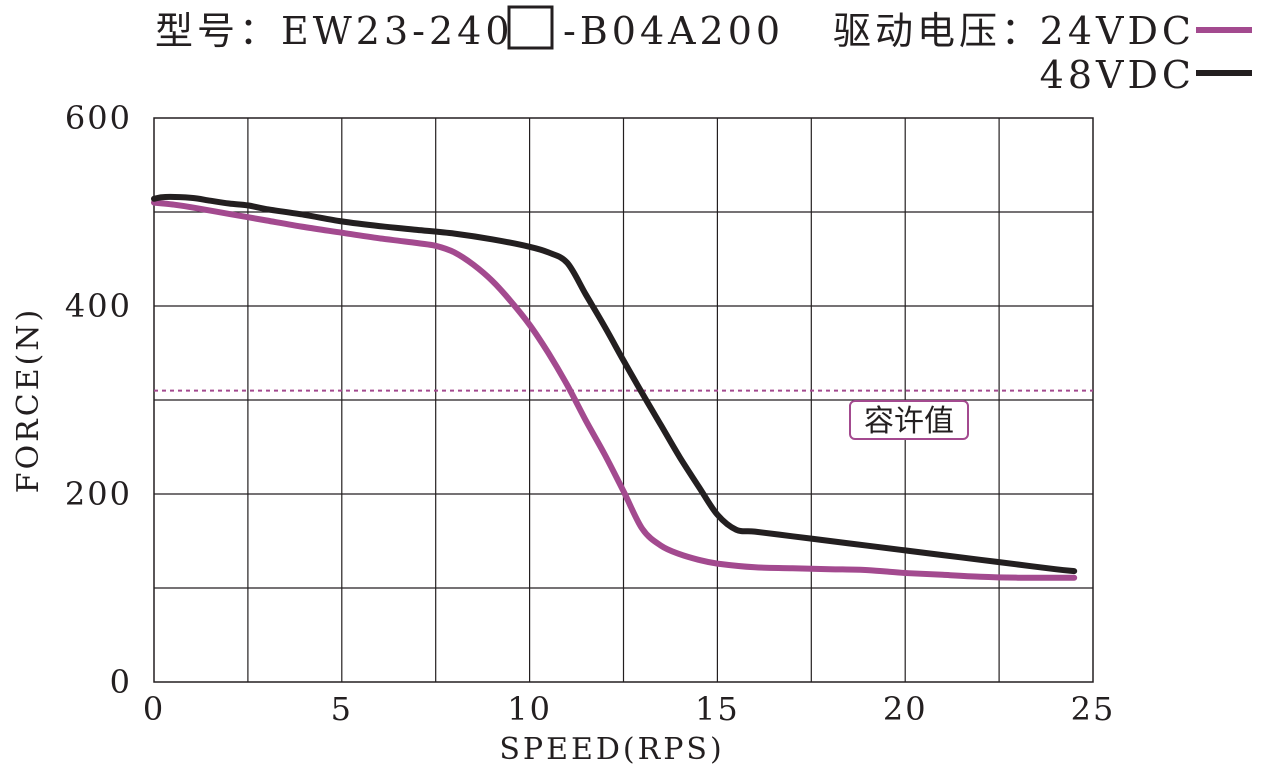 The height and width of the screenshot is (773, 1262). I want to click on x-tick-labels: 0 5 10 15 20 25, so click(629, 709).